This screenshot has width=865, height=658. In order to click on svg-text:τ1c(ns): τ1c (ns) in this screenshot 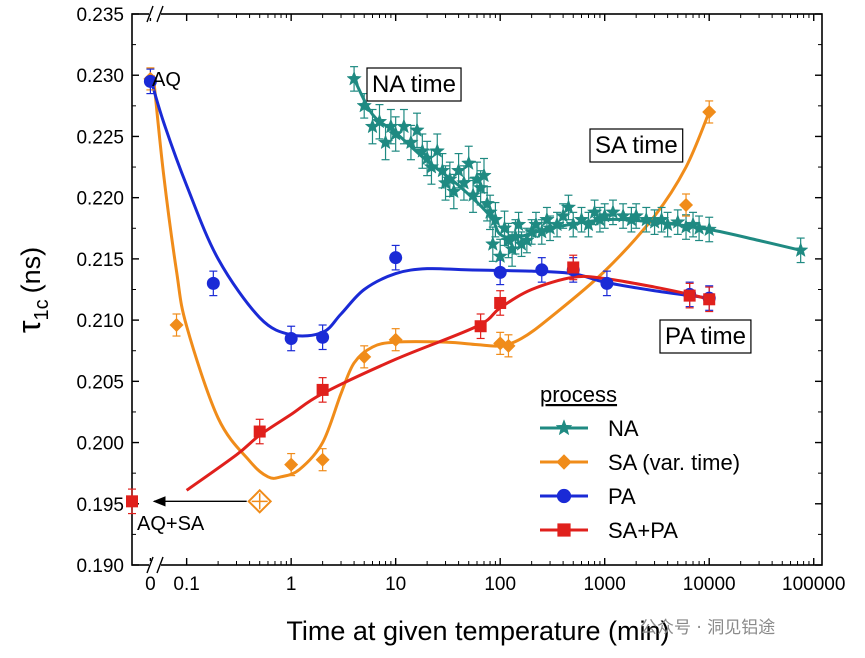, I will do `click(32, 290)`.